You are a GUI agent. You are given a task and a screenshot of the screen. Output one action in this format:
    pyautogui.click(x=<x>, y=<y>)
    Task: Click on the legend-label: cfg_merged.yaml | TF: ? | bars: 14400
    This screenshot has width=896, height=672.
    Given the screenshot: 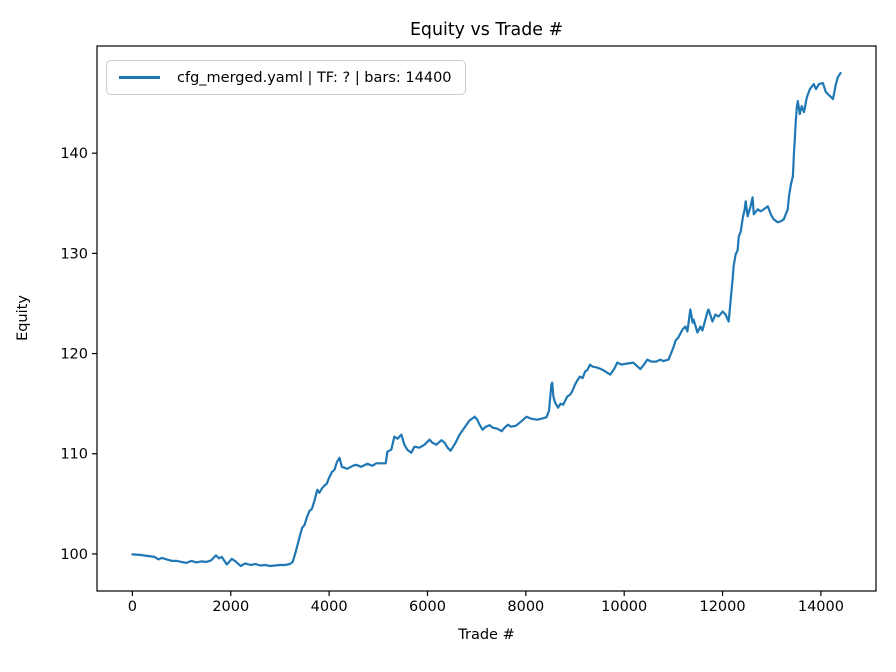 What is the action you would take?
    pyautogui.click(x=314, y=77)
    